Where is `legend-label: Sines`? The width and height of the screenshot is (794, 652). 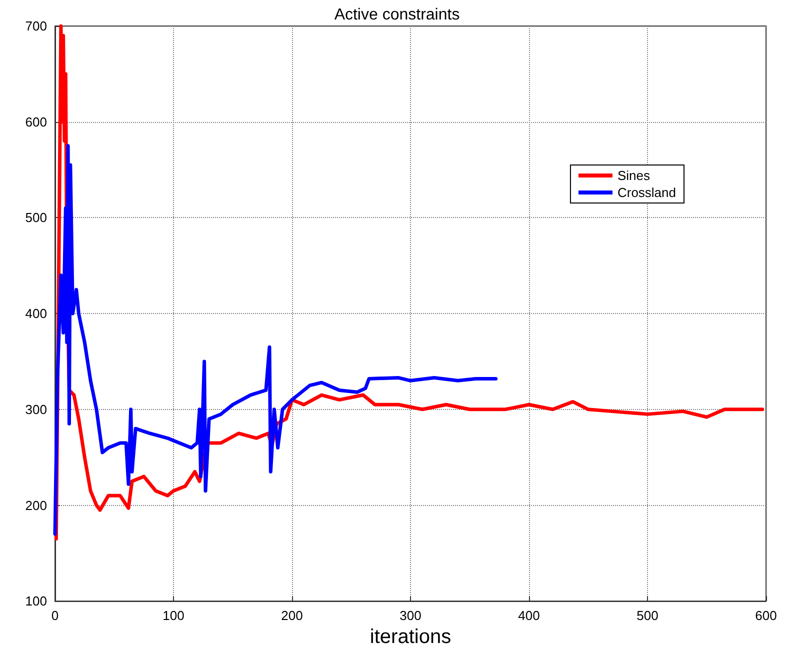 legend-label: Sines is located at coordinates (633, 175).